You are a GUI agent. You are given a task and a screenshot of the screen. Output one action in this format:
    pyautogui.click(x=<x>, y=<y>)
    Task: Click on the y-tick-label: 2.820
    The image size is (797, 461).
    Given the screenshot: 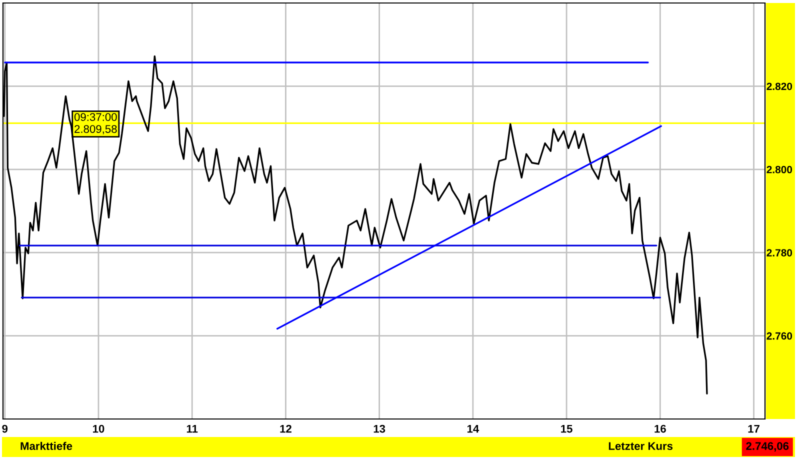 What is the action you would take?
    pyautogui.click(x=779, y=86)
    